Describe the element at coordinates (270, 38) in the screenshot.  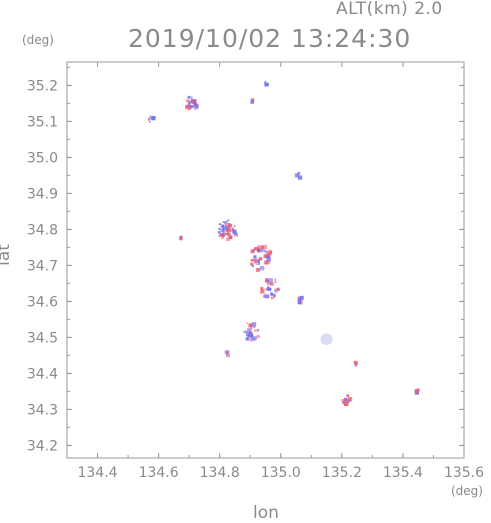
I see `timestamp-title: 2019/10/02 13:24:30` at that location.